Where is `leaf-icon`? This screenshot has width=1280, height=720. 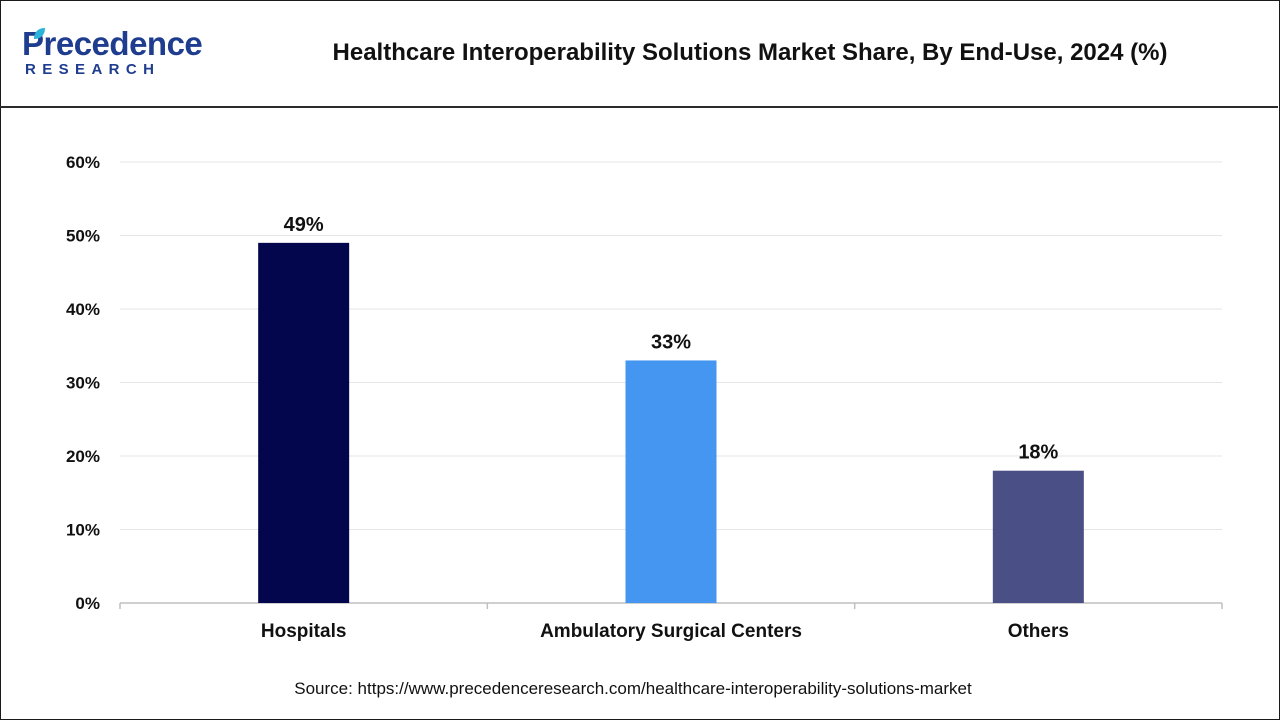 leaf-icon is located at coordinates (39, 33).